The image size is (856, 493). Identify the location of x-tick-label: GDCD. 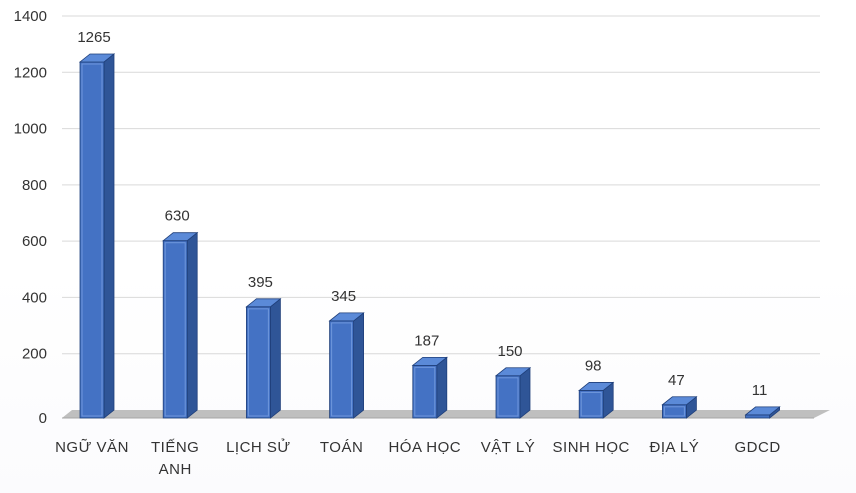
(758, 447).